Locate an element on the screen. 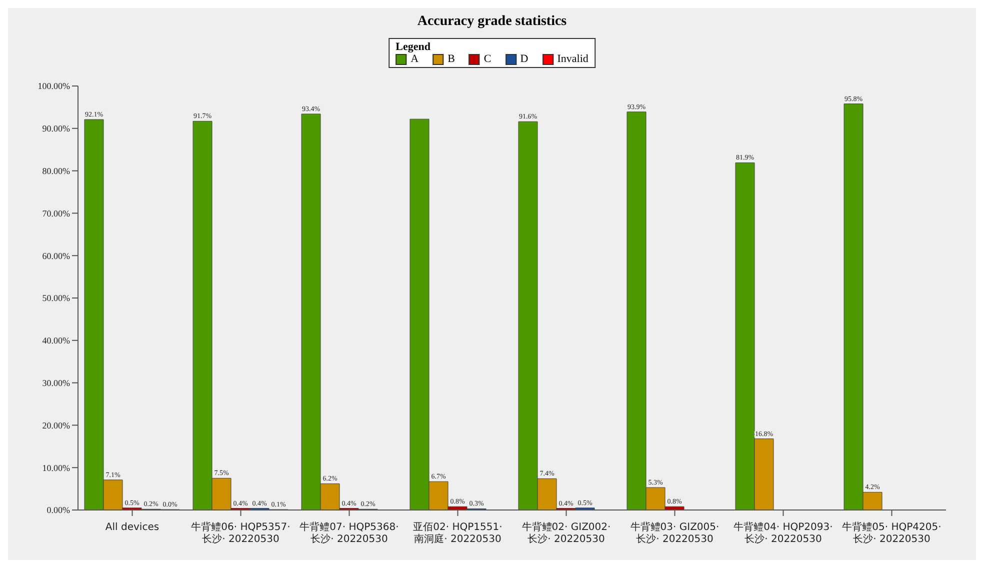 Image resolution: width=984 pixels, height=568 pixels. y-tick-label: 30.00% is located at coordinates (56, 383).